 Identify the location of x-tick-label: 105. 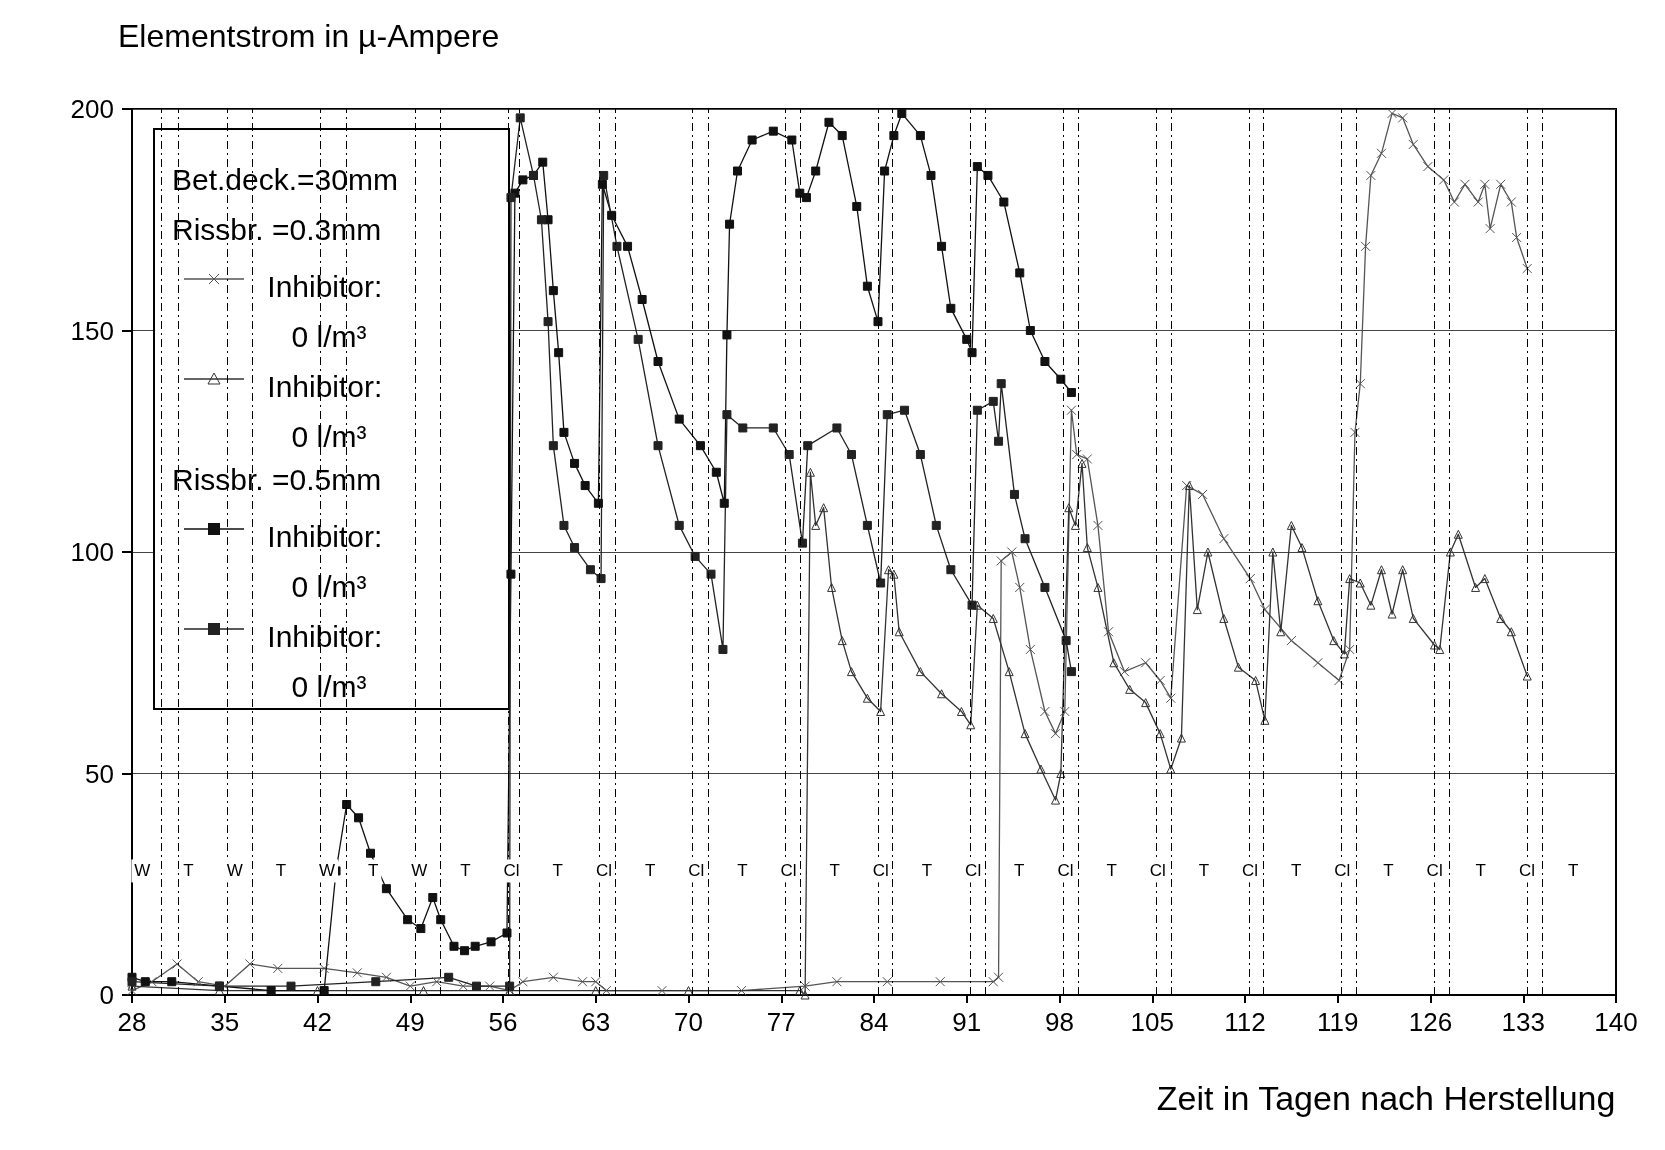
(1152, 1022).